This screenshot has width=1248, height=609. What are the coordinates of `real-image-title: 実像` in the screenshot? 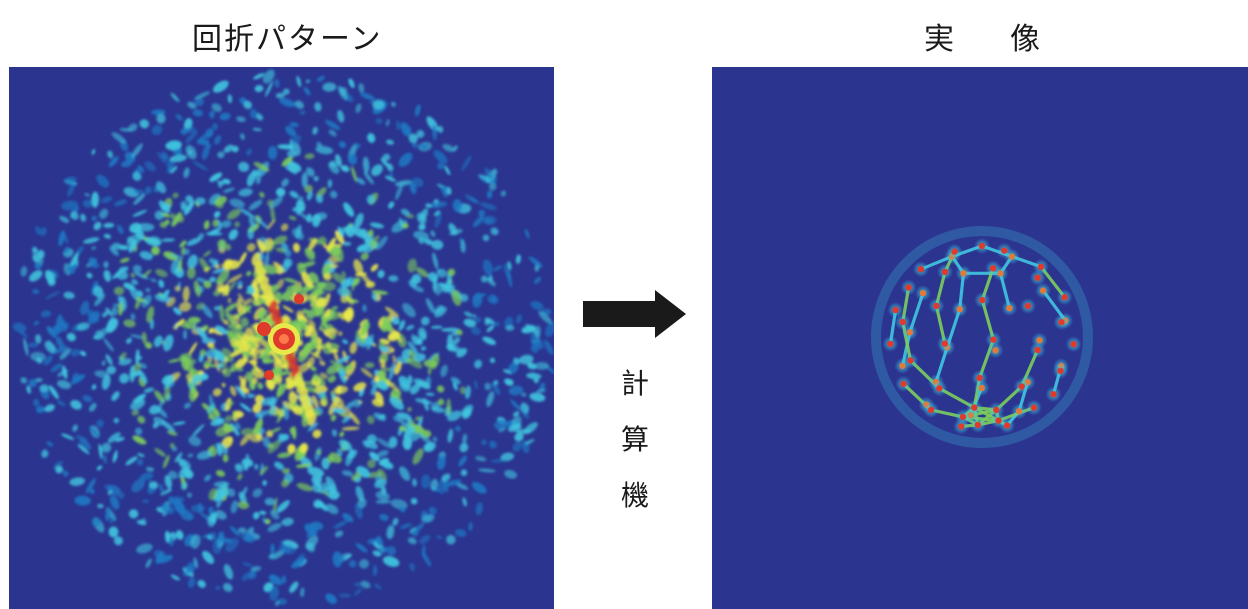 It's located at (982, 36).